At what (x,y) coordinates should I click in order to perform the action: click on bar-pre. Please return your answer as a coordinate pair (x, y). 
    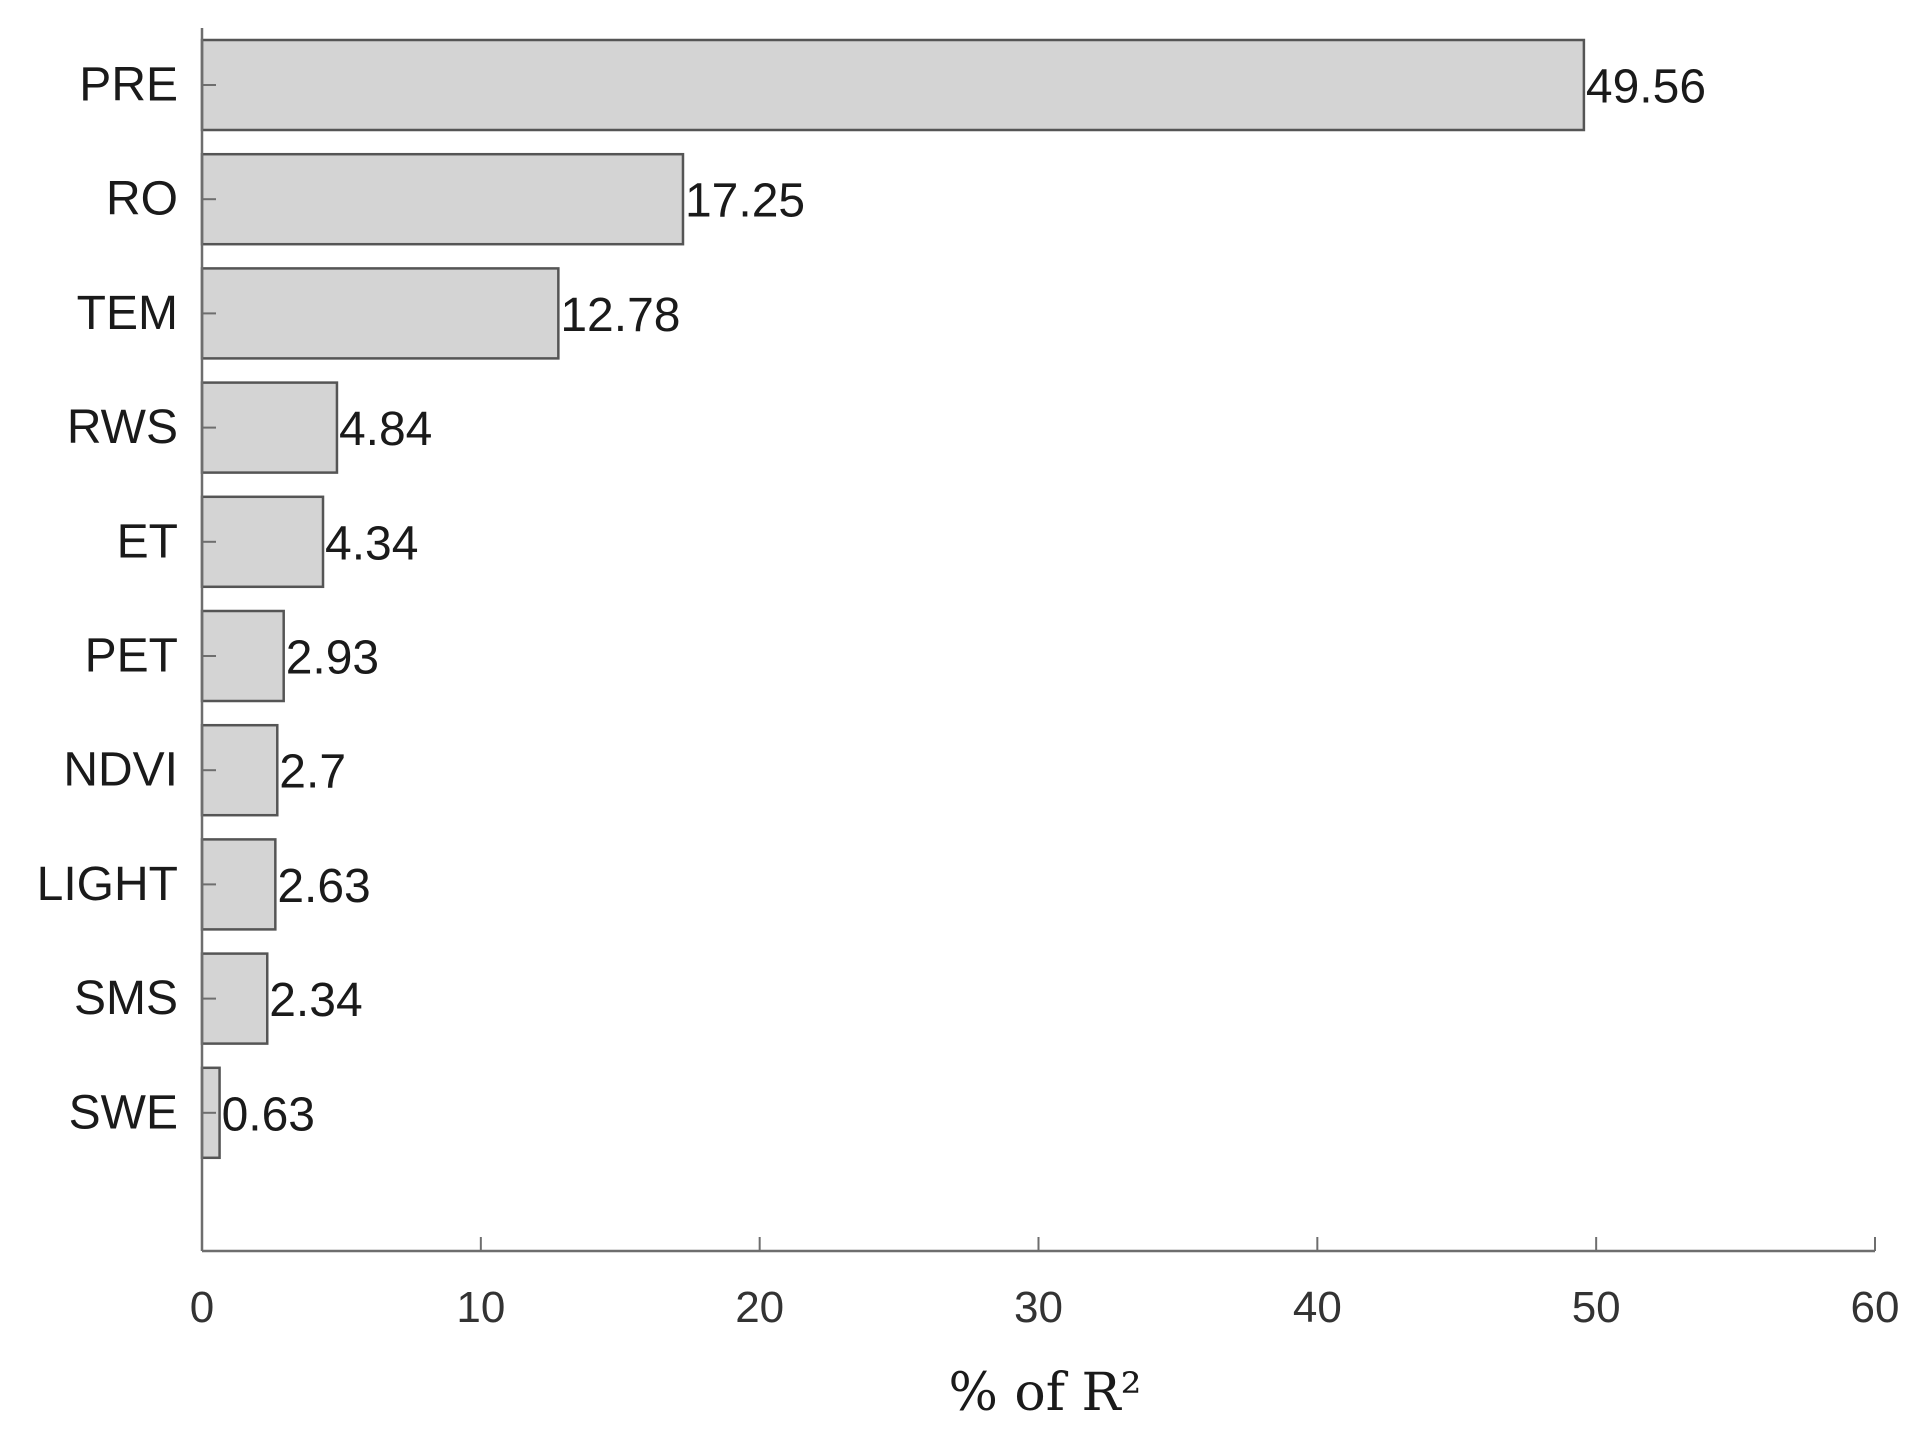
    Looking at the image, I should click on (893, 85).